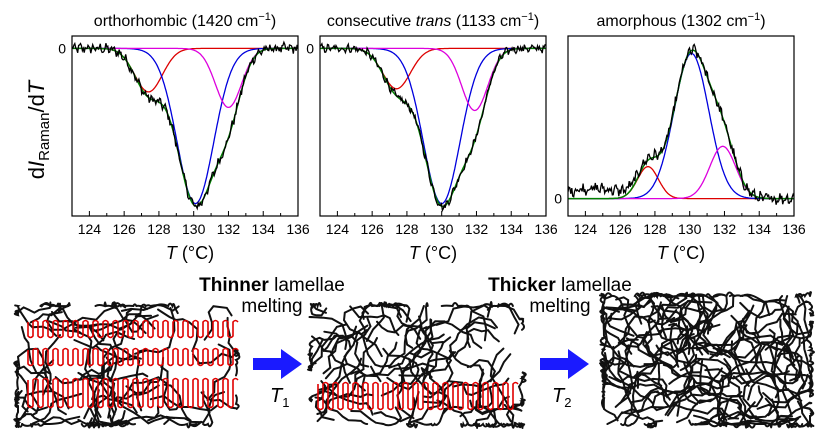 The width and height of the screenshot is (838, 436). I want to click on x-axis-label-2: T (°C), so click(433, 253).